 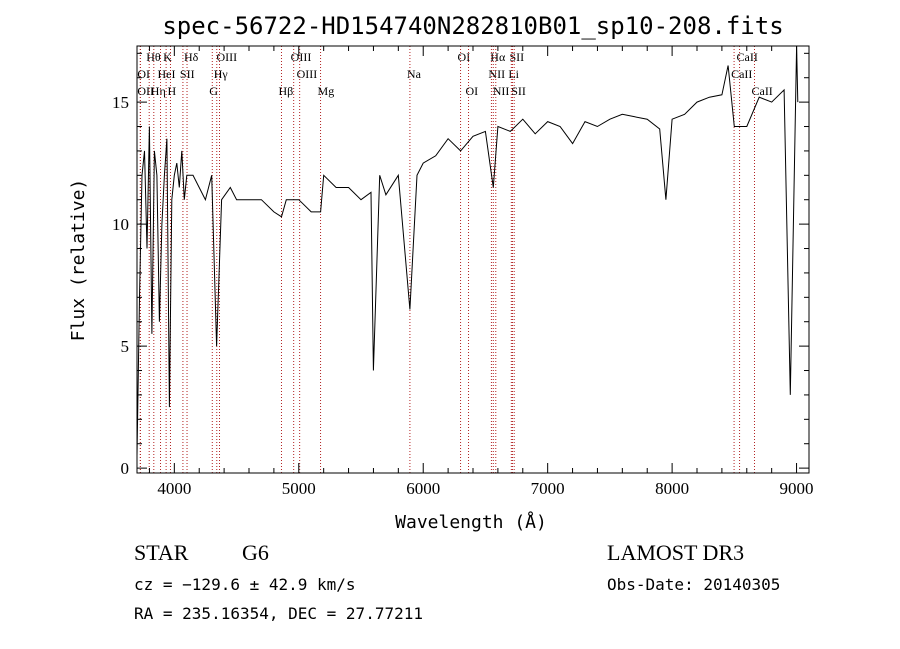 I want to click on line-label: Hθ, so click(x=153, y=57).